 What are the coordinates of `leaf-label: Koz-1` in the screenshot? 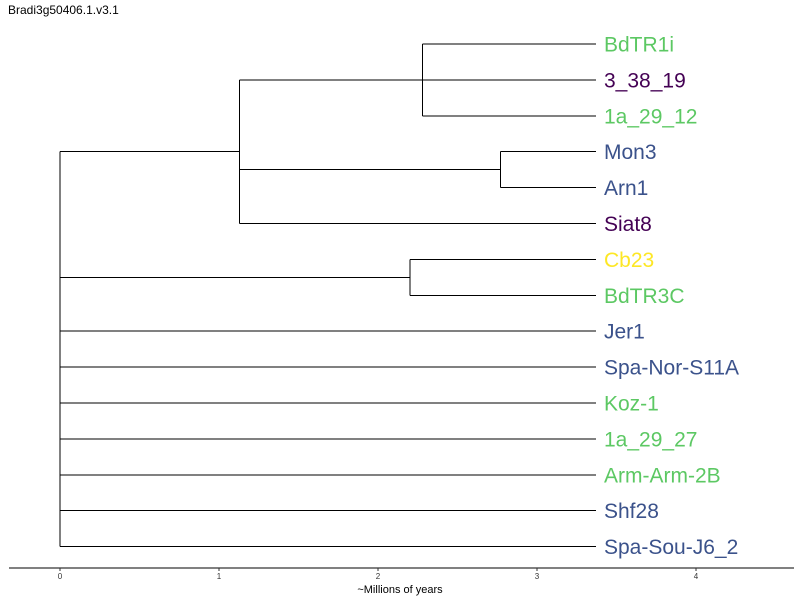 It's located at (631, 404).